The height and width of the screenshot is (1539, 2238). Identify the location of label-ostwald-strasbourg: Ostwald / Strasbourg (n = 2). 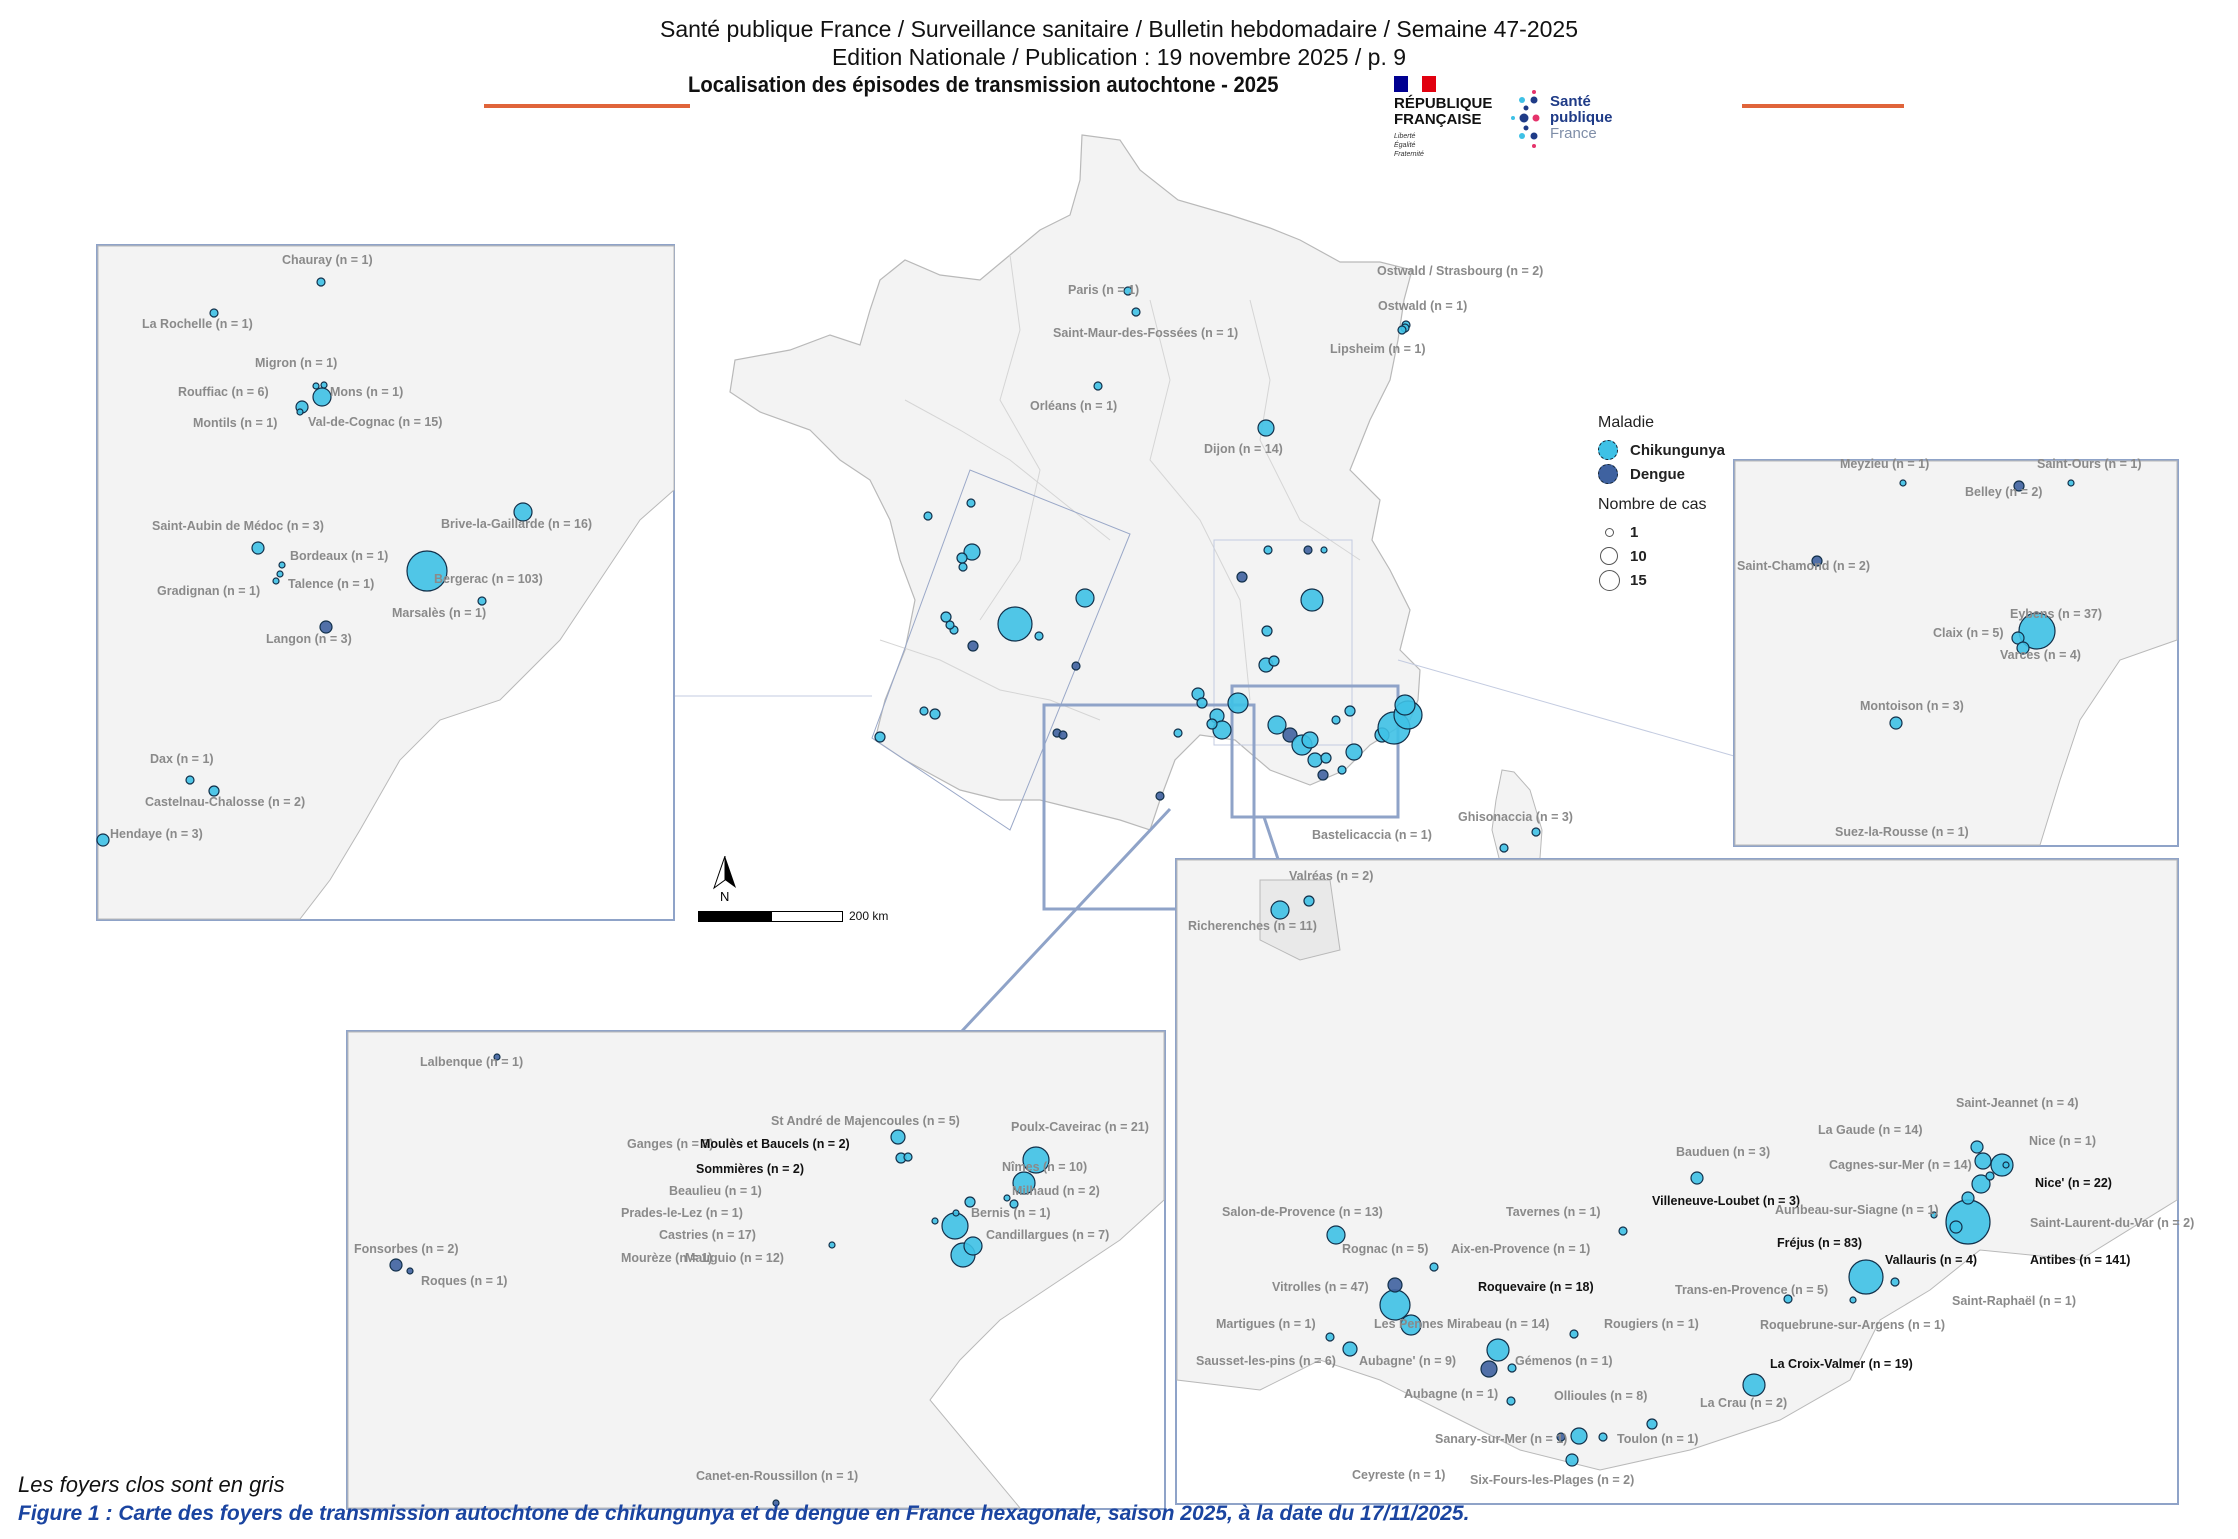
(1460, 271).